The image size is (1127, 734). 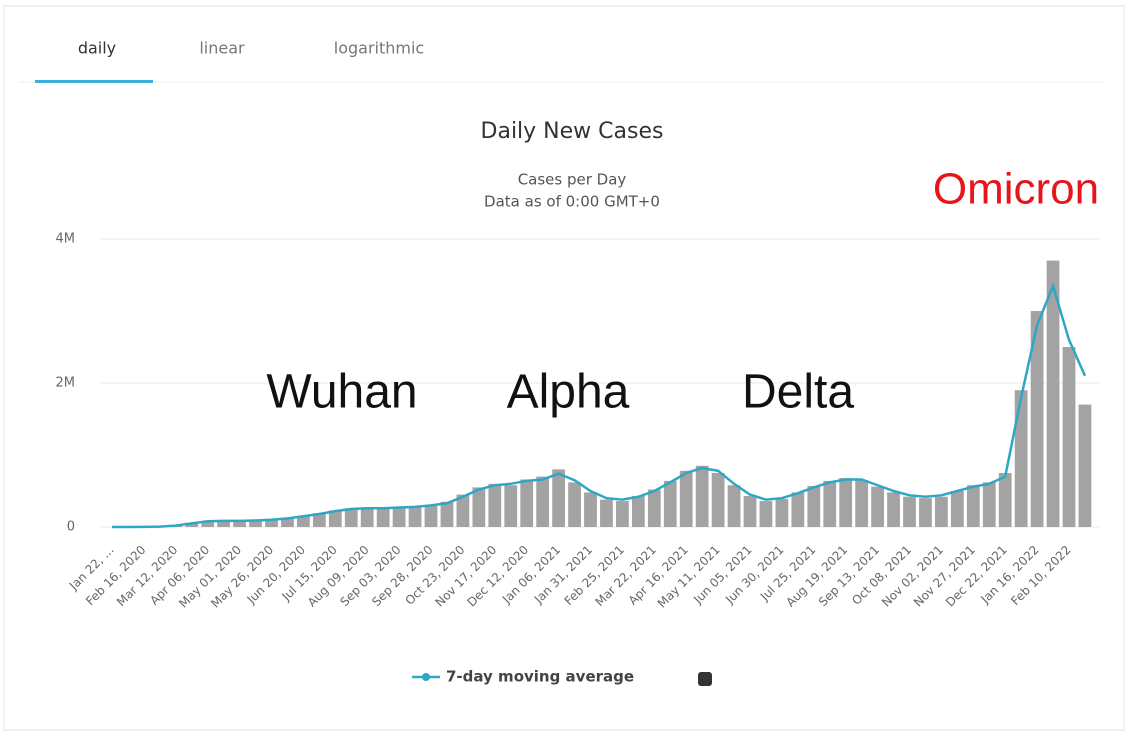 I want to click on legend-toggle-icon, so click(x=705, y=679).